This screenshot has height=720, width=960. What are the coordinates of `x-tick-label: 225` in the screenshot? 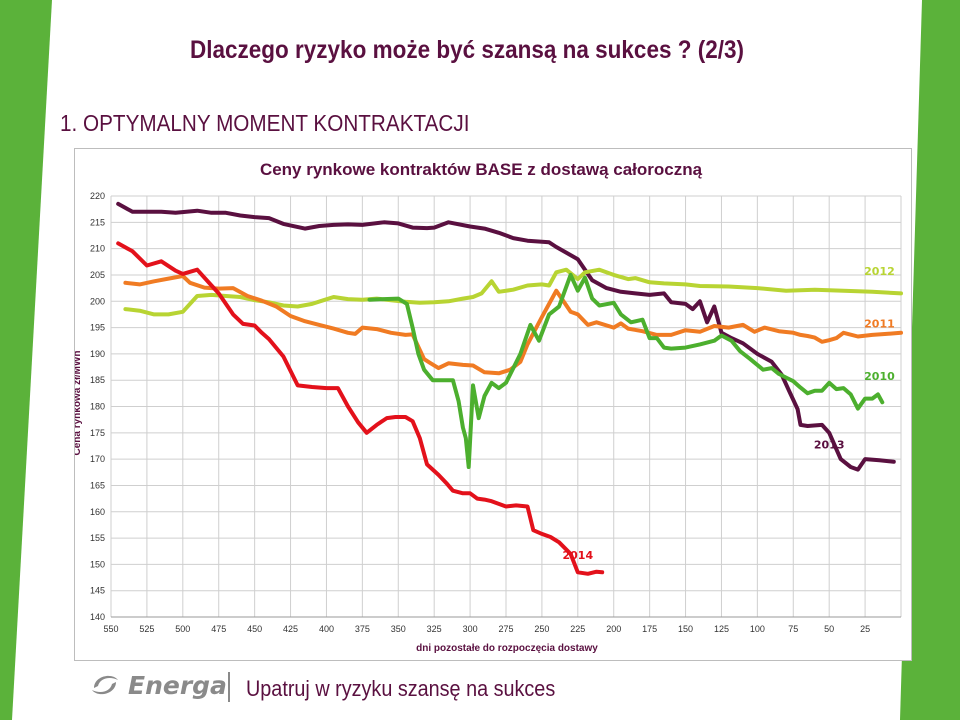 It's located at (577, 629).